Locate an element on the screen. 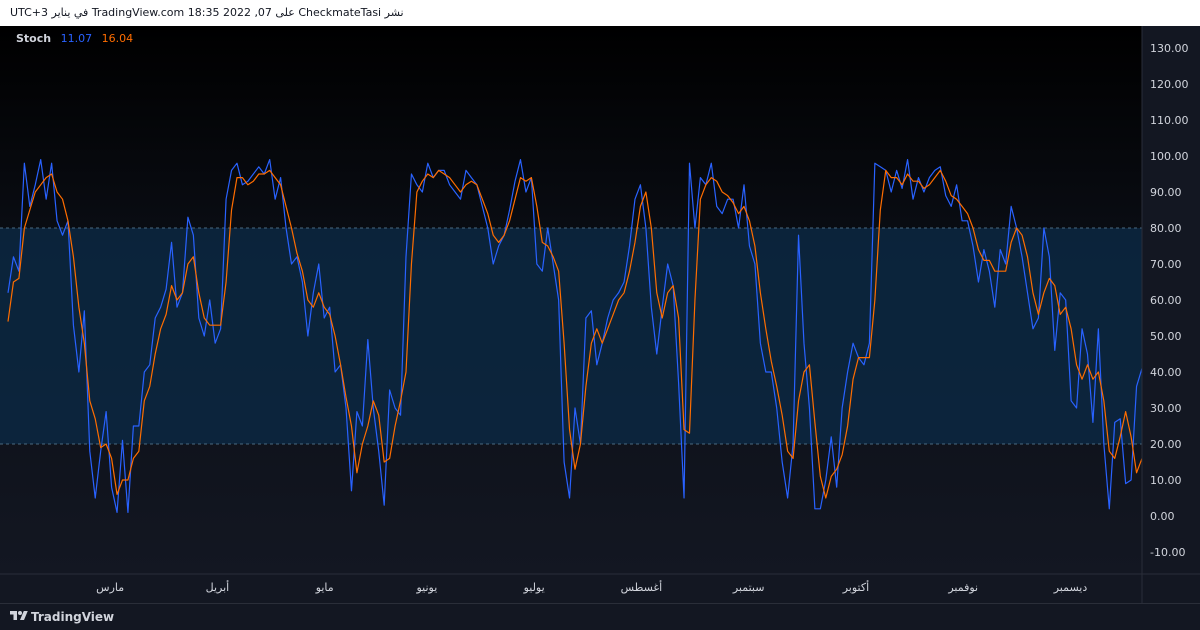 The height and width of the screenshot is (630, 1200). y-tick-label: 110.00 is located at coordinates (1169, 120).